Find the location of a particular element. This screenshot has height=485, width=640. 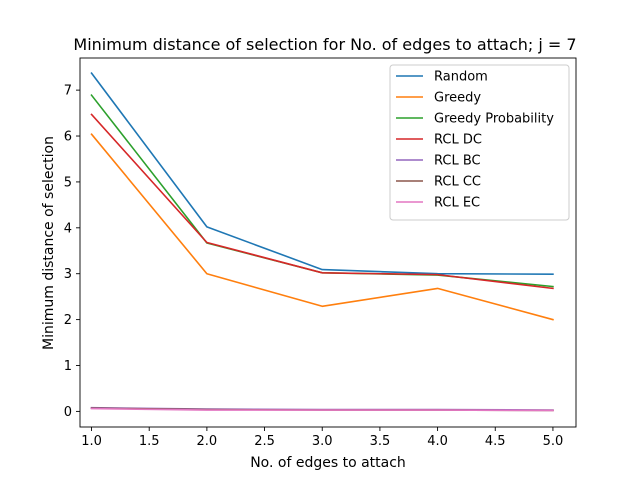

x-tick-label: 4.0 is located at coordinates (437, 441).